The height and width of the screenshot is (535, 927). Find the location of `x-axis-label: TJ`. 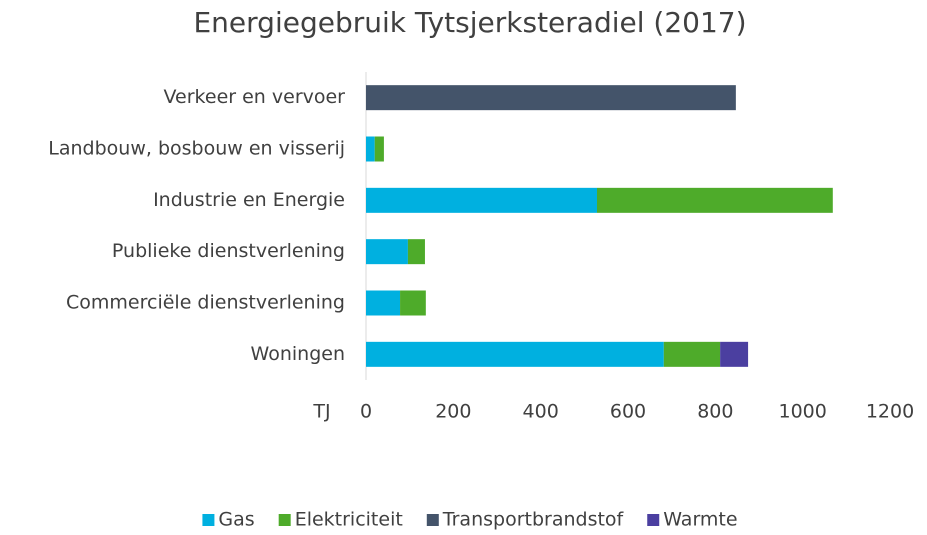

x-axis-label: TJ is located at coordinates (321, 412).